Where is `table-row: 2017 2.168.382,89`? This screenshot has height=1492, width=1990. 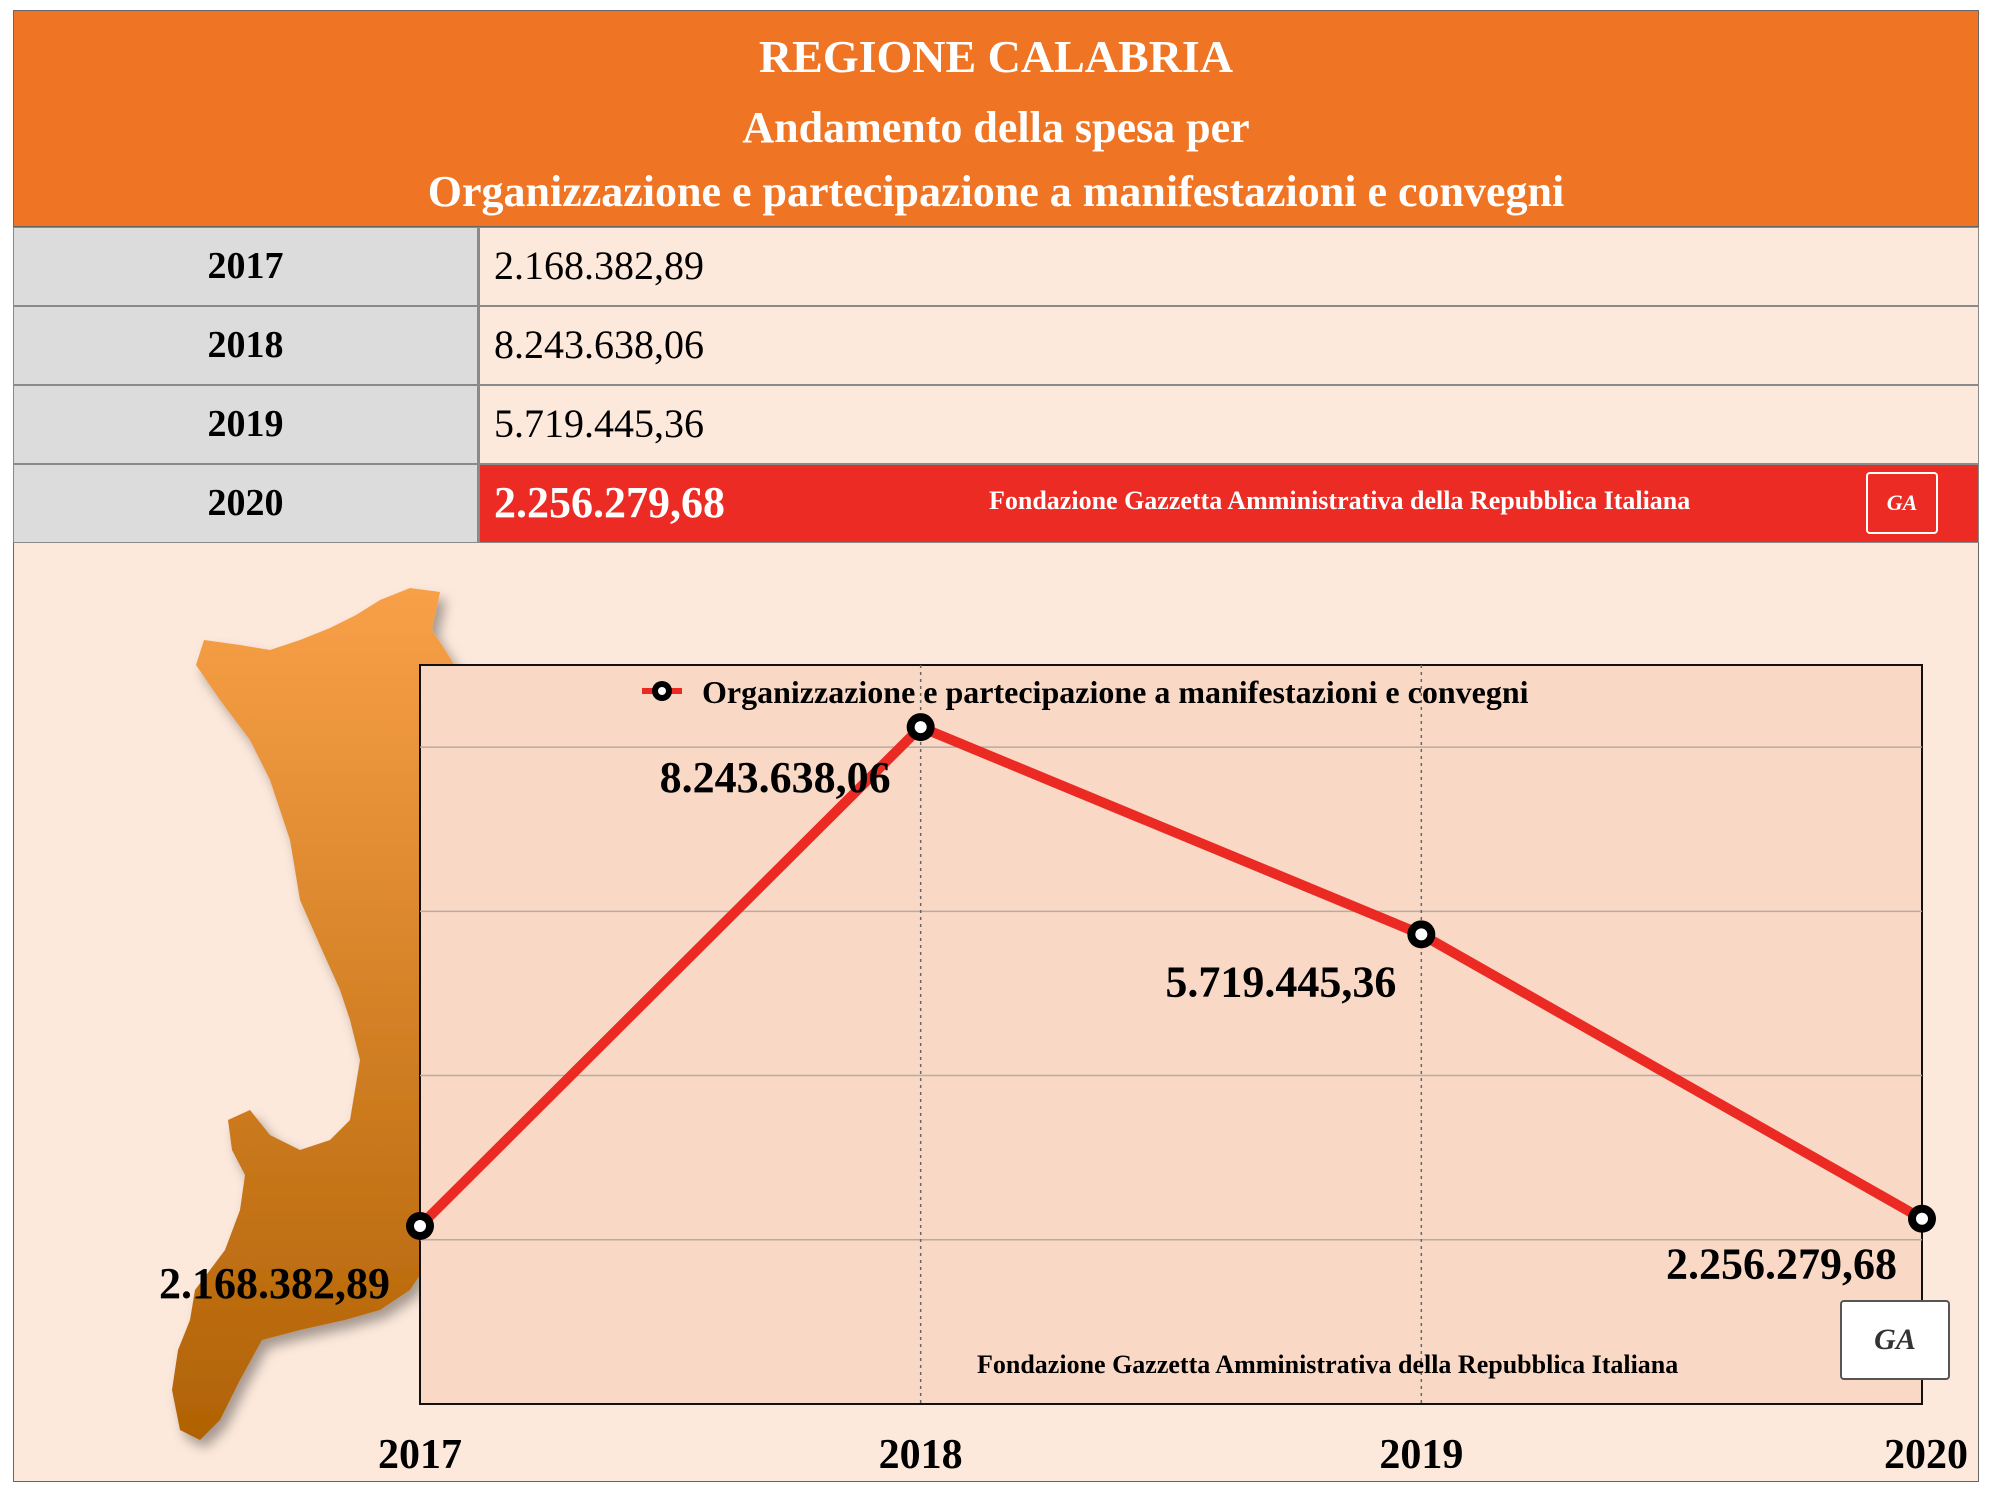
table-row: 2017 2.168.382,89 is located at coordinates (996, 266).